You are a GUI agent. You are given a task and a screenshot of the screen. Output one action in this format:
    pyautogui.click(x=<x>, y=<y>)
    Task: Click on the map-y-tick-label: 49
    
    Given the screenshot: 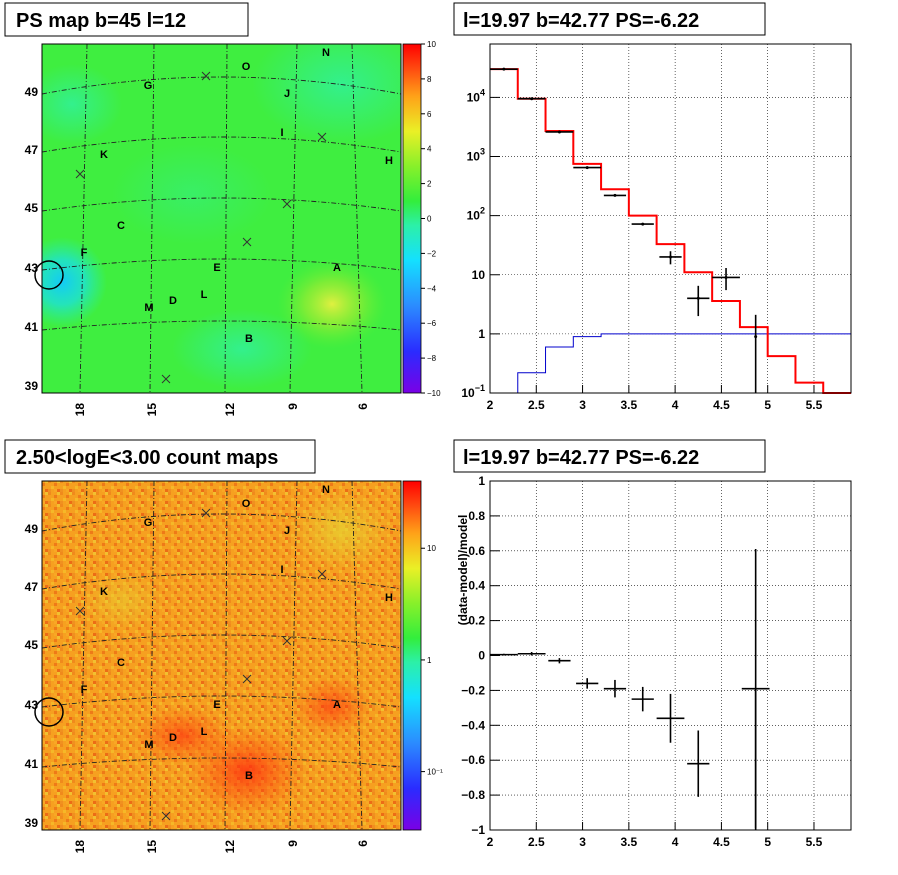 What is the action you would take?
    pyautogui.click(x=32, y=529)
    